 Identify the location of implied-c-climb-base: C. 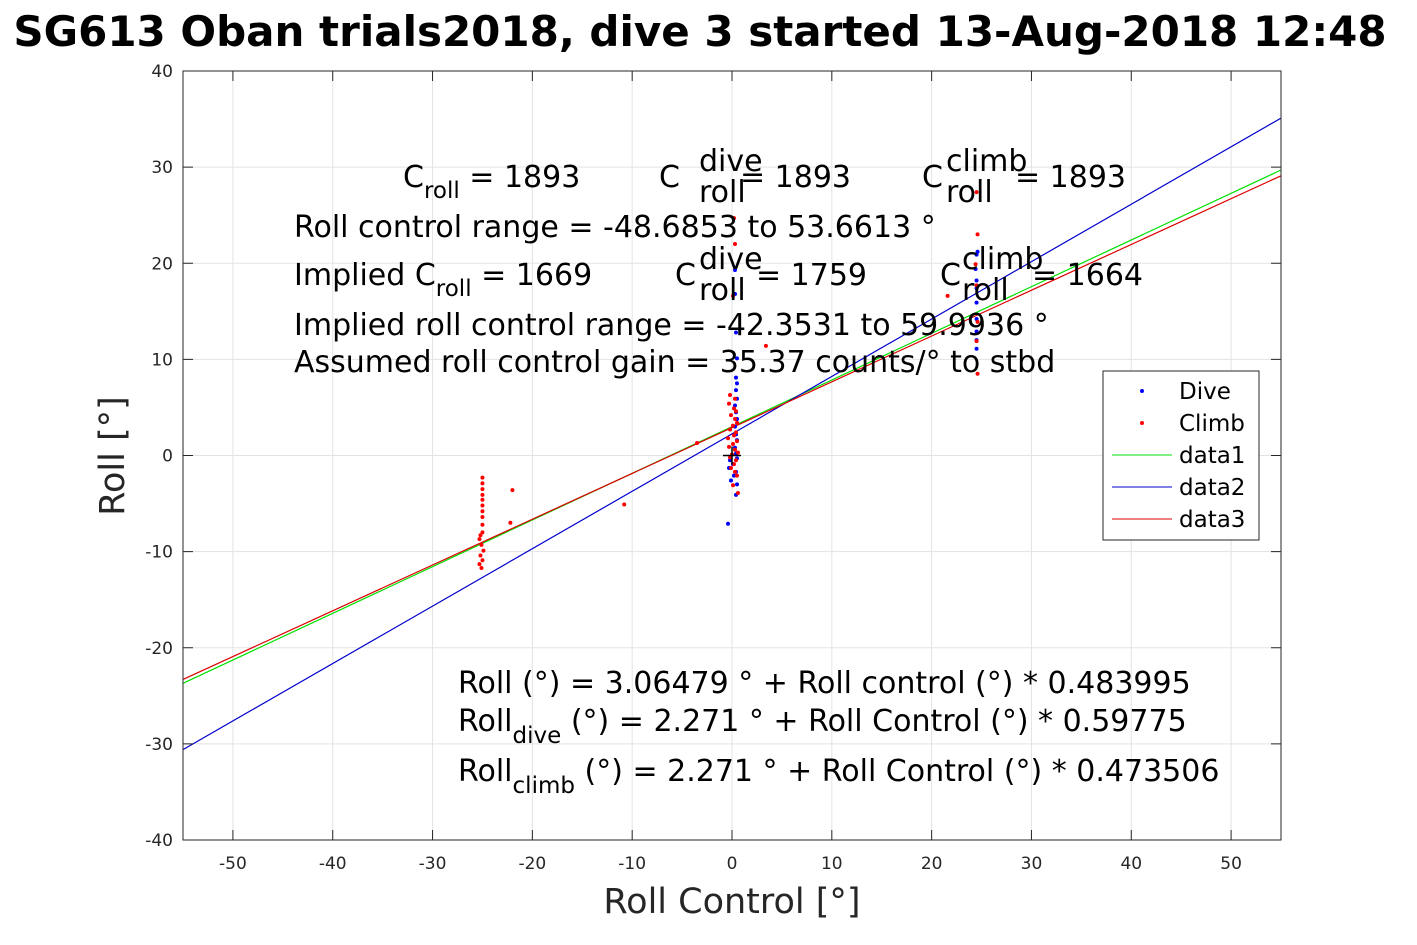
(950, 275).